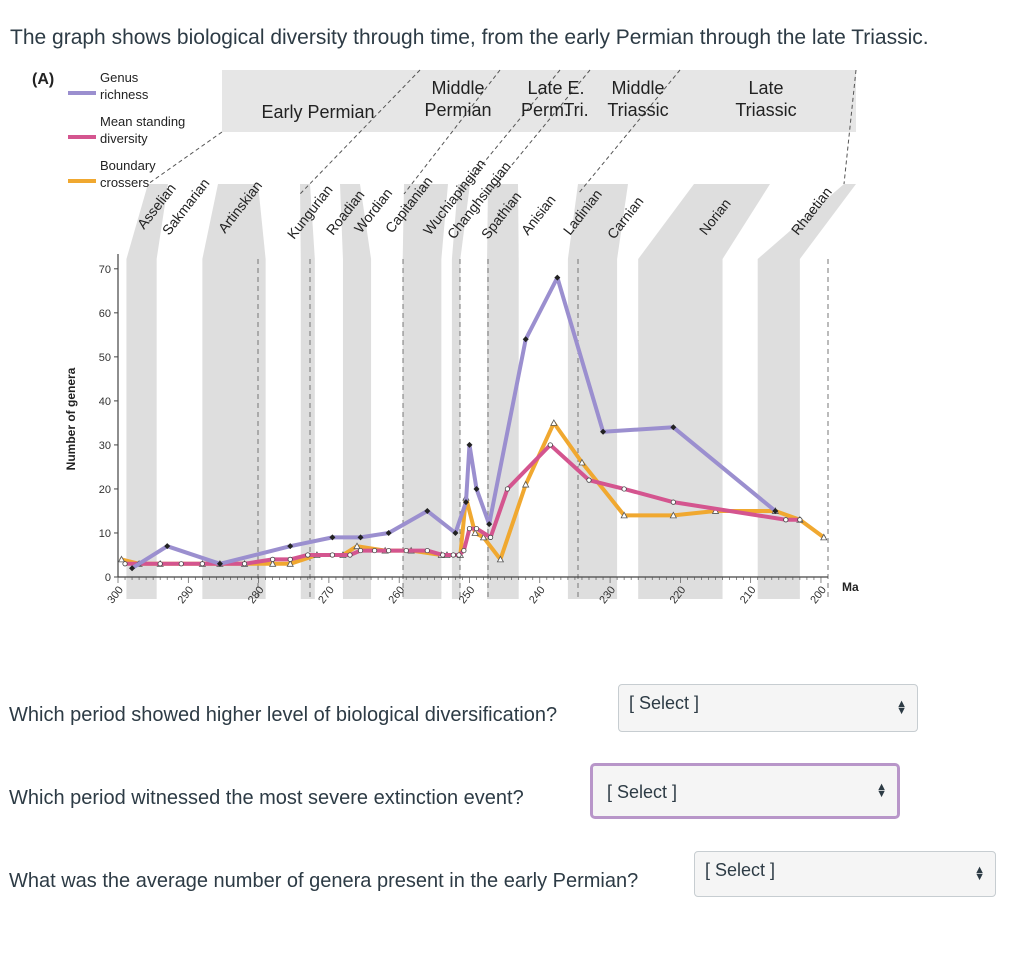 This screenshot has width=1024, height=959. What do you see at coordinates (664, 703) in the screenshot?
I see `question-1-select-value: [ Select ]` at bounding box center [664, 703].